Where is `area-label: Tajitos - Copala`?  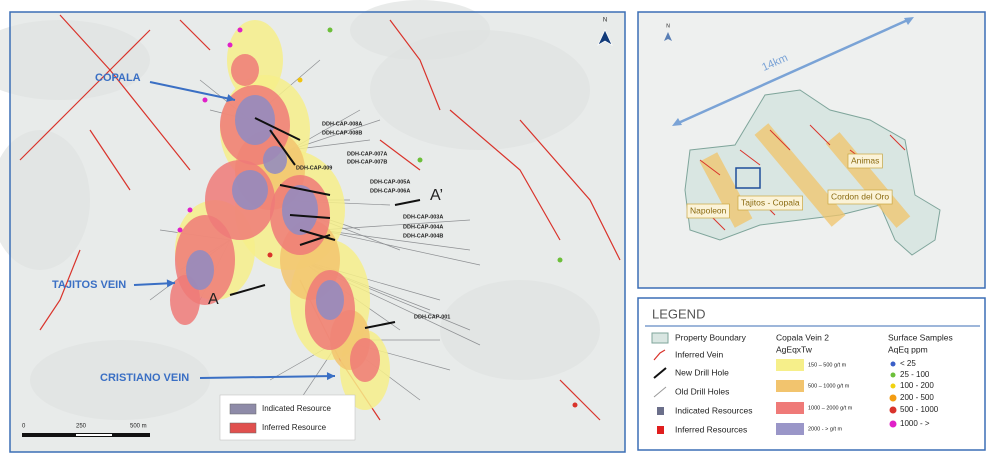 area-label: Tajitos - Copala is located at coordinates (770, 202).